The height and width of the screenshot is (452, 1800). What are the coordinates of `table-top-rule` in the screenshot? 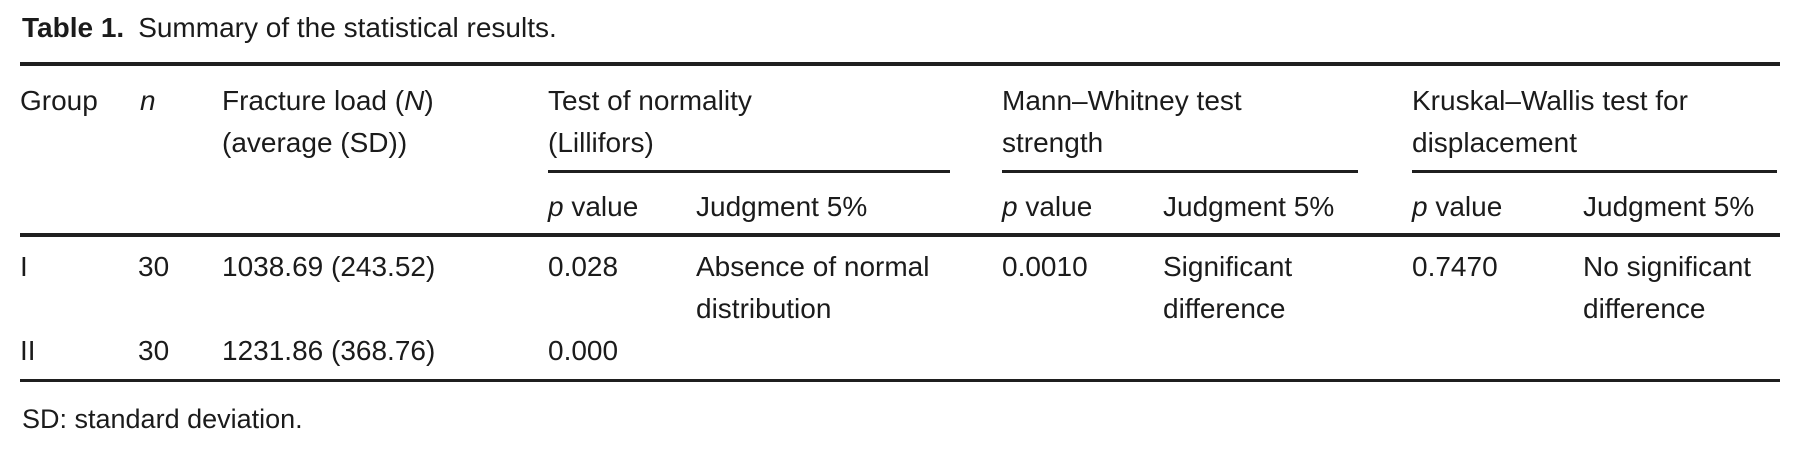 It's located at (900, 64).